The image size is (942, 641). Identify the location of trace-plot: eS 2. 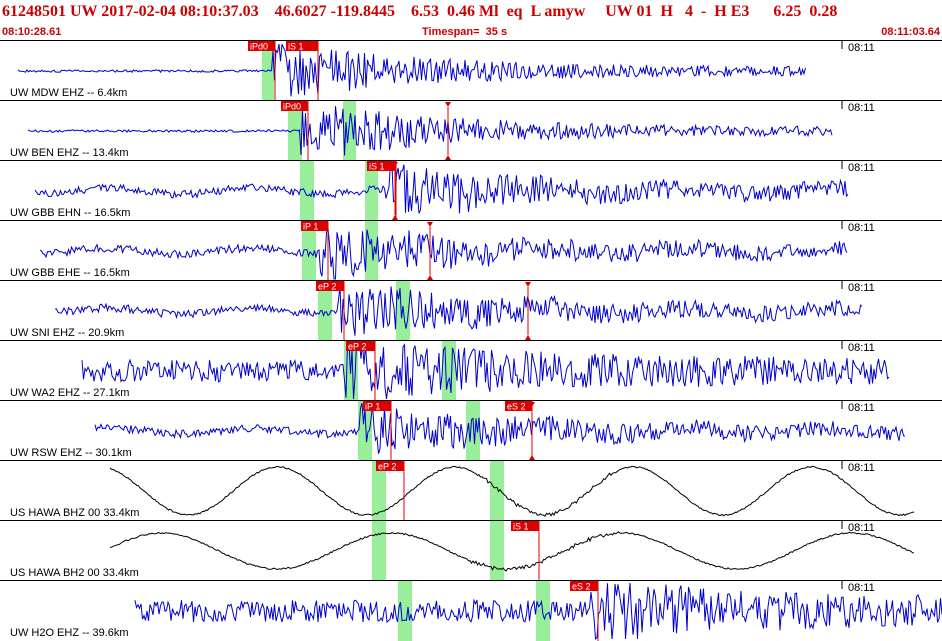
(471, 611).